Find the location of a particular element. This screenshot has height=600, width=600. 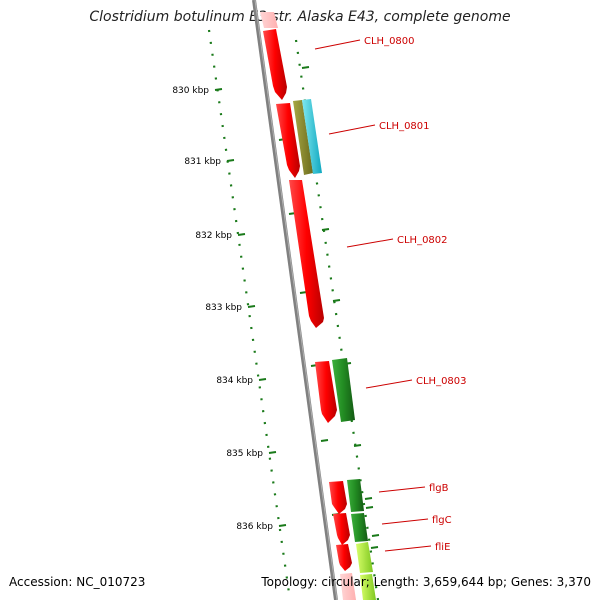

leader-line-flgc is located at coordinates (405, 521).